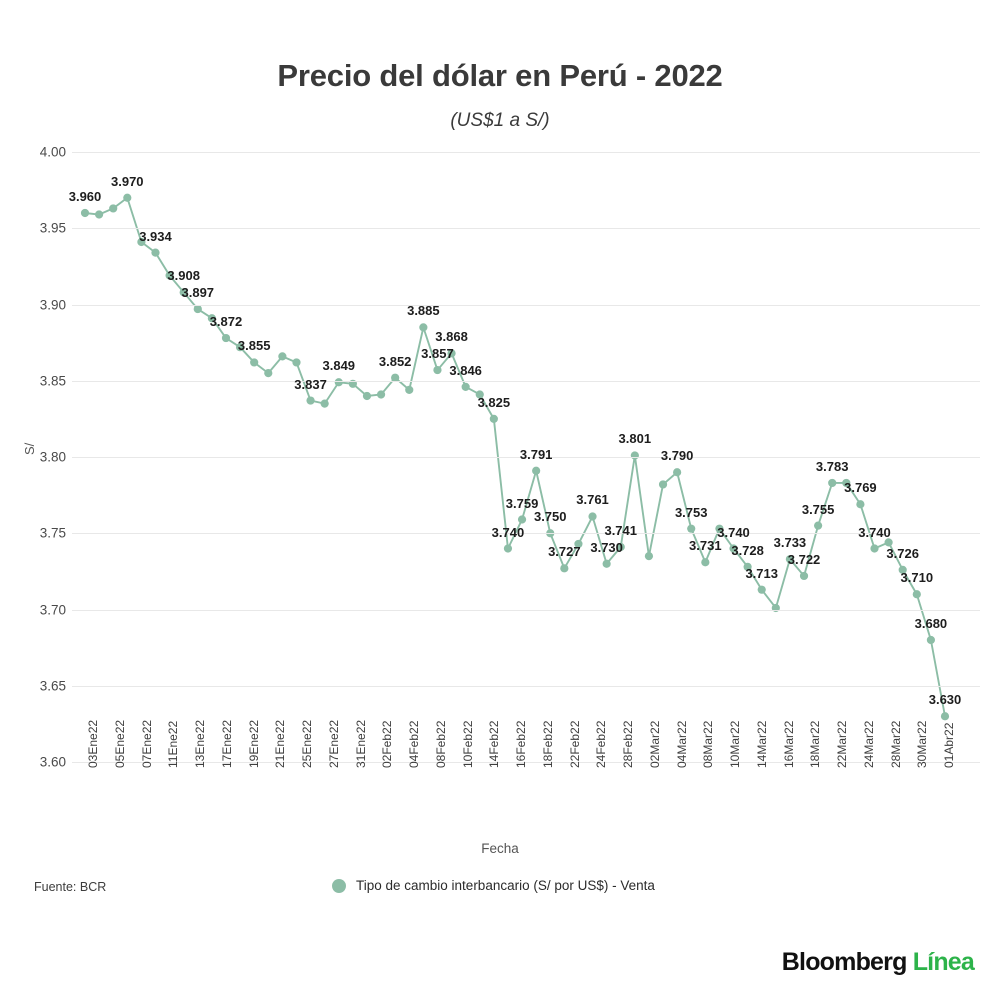  I want to click on x-tick-label: 28Feb22, so click(628, 744).